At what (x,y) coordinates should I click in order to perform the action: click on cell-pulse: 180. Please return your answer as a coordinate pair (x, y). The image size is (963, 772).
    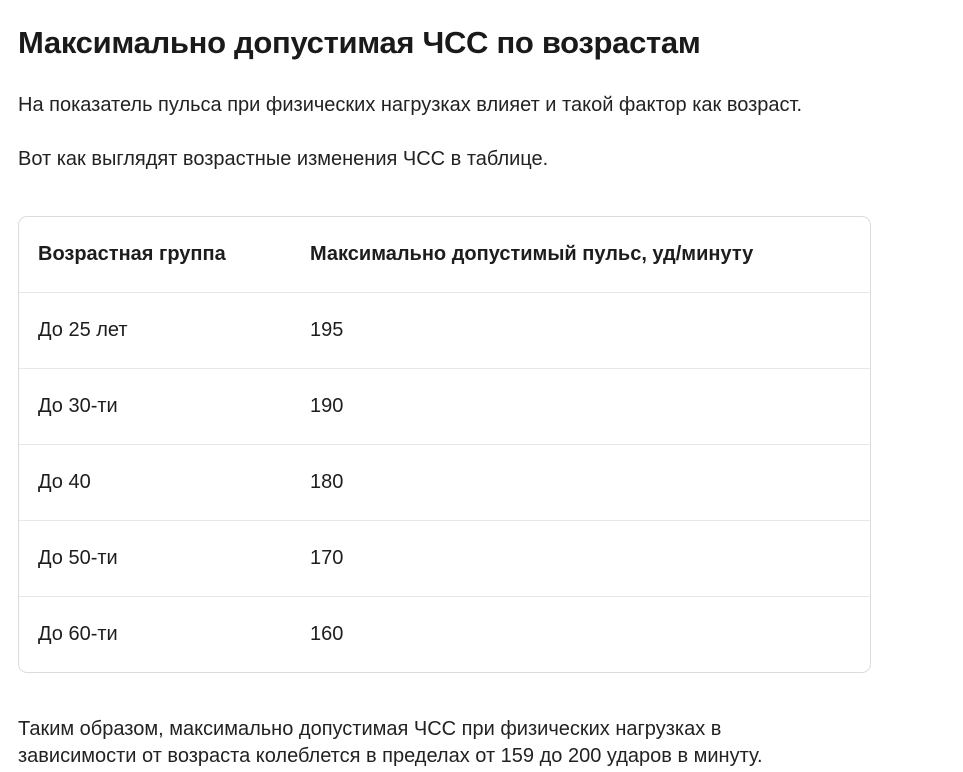
    Looking at the image, I should click on (590, 482).